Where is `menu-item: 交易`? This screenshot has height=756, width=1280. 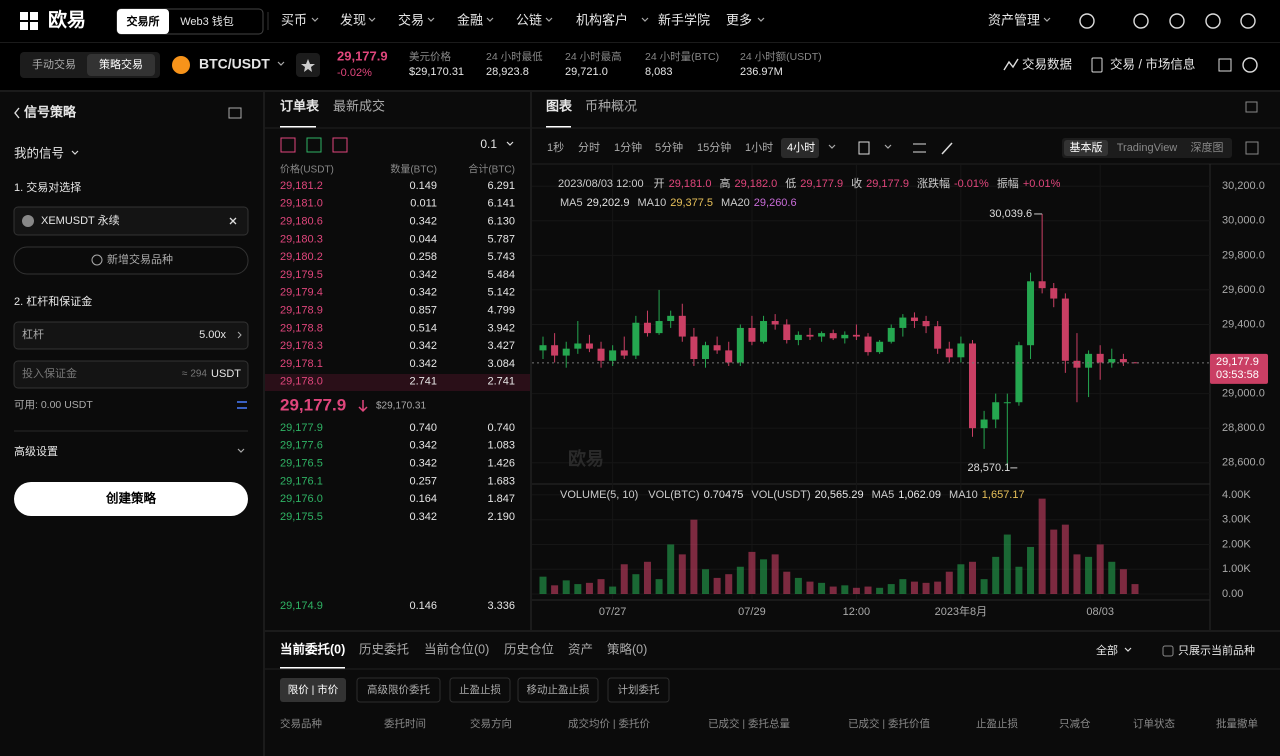
menu-item: 交易 is located at coordinates (411, 19).